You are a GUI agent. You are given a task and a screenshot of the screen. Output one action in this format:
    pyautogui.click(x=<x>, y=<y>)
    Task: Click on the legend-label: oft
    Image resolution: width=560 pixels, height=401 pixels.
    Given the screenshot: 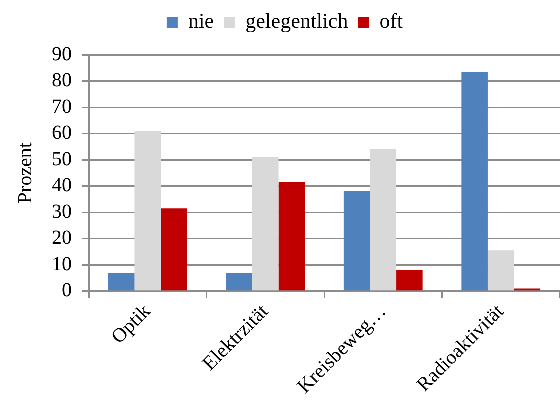 What is the action you would take?
    pyautogui.click(x=392, y=21)
    